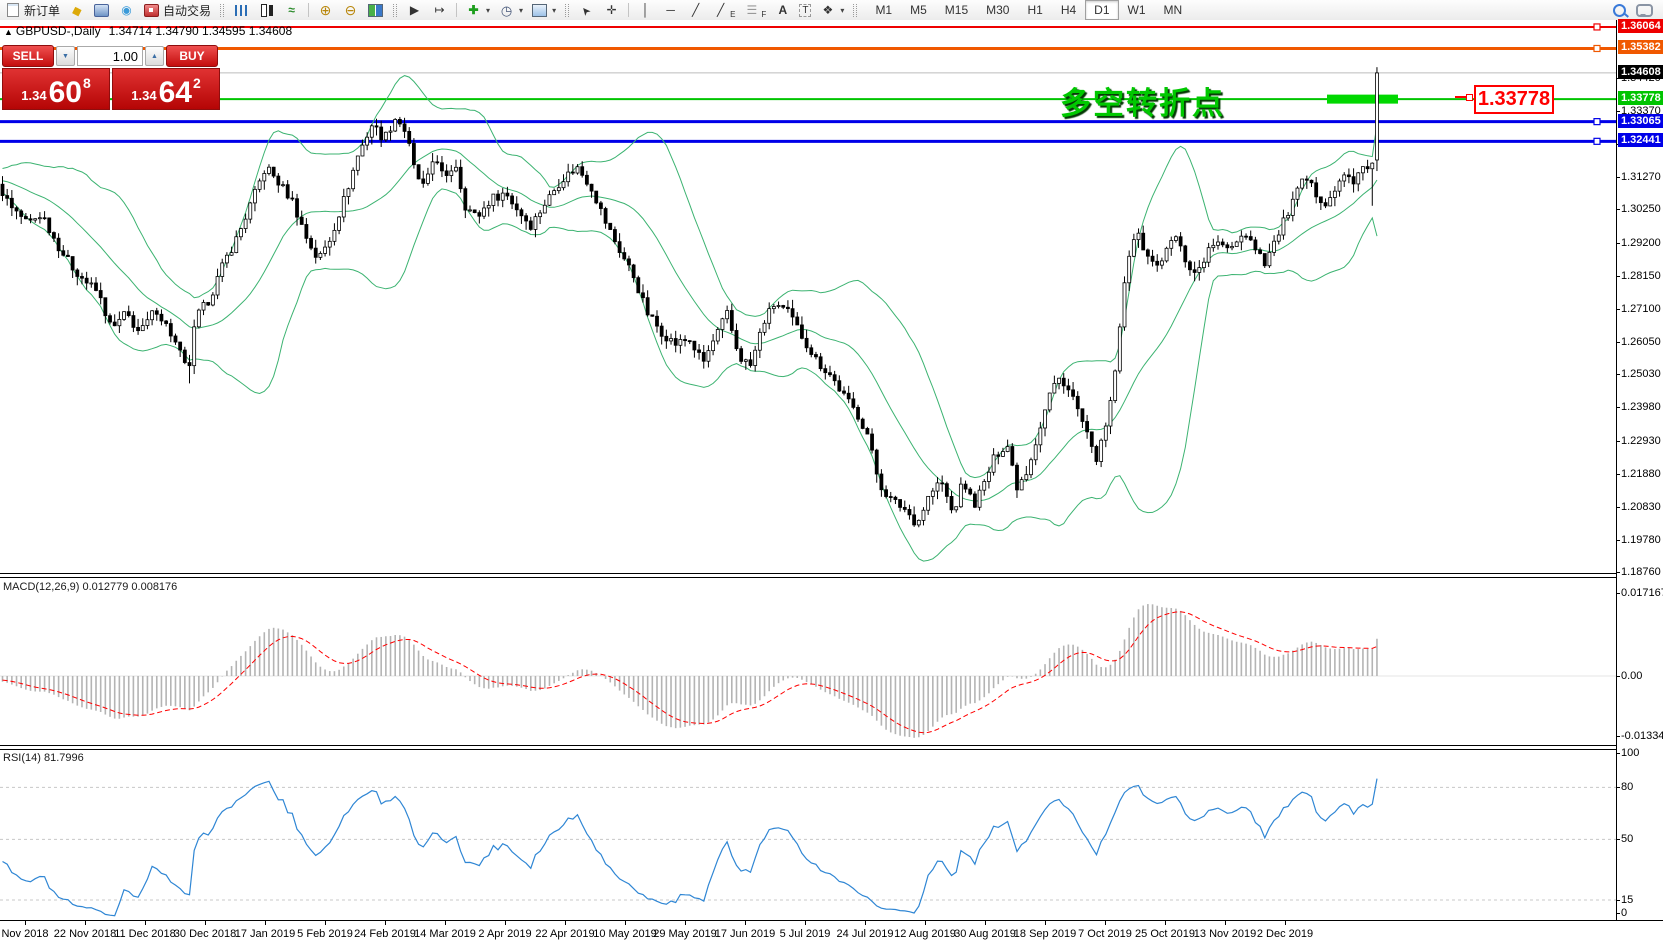 Image resolution: width=1663 pixels, height=947 pixels. Describe the element at coordinates (1638, 506) in the screenshot. I see `price-tick: 1.20830` at that location.